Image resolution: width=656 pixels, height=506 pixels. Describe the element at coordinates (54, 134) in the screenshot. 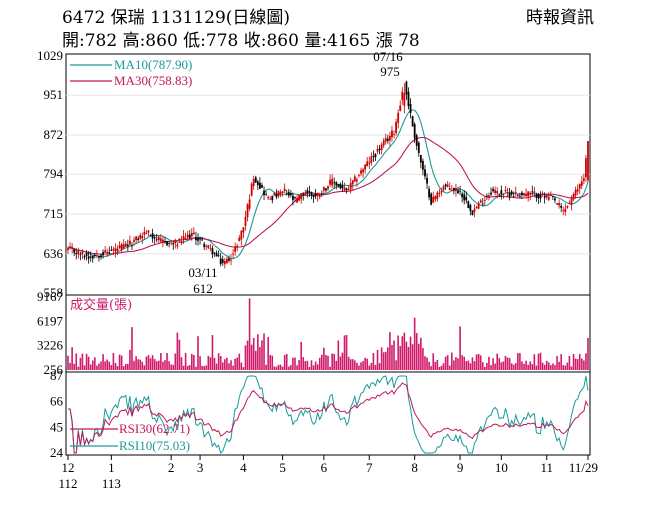

I see `price-tick-label: 872` at that location.